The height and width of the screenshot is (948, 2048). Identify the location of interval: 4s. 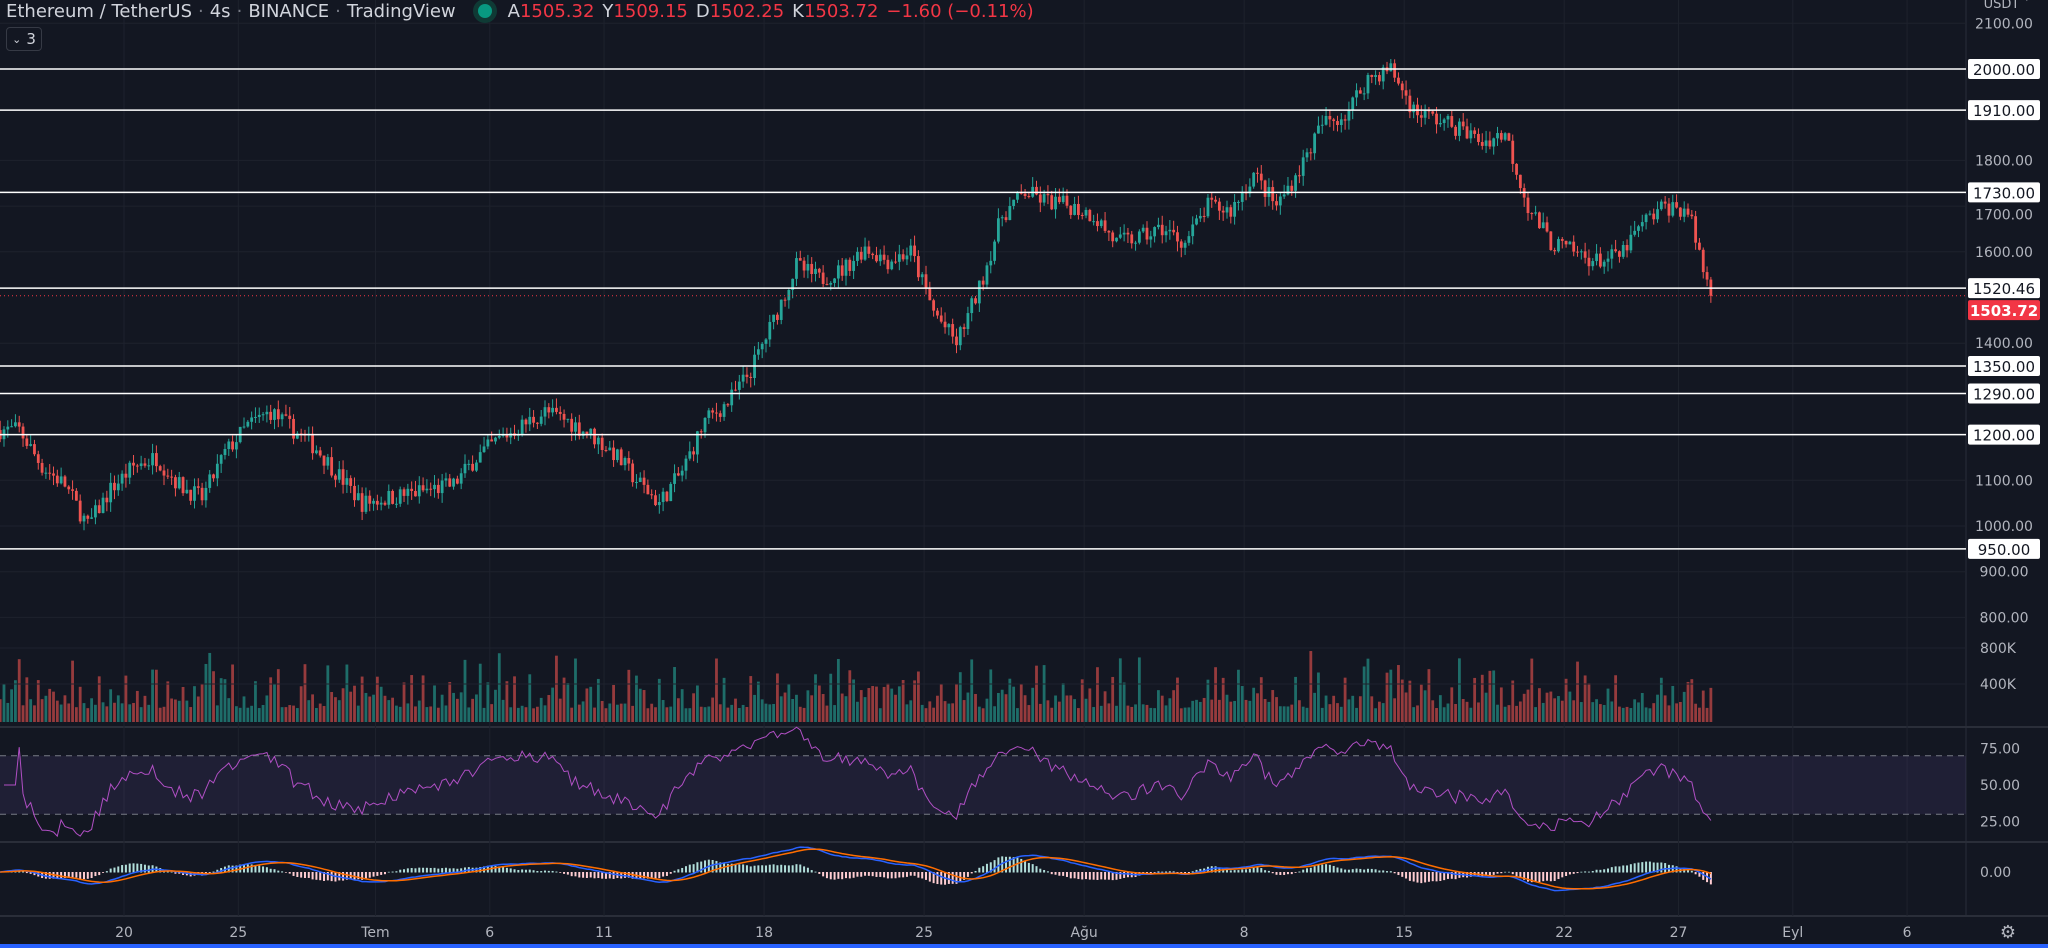
(220, 11).